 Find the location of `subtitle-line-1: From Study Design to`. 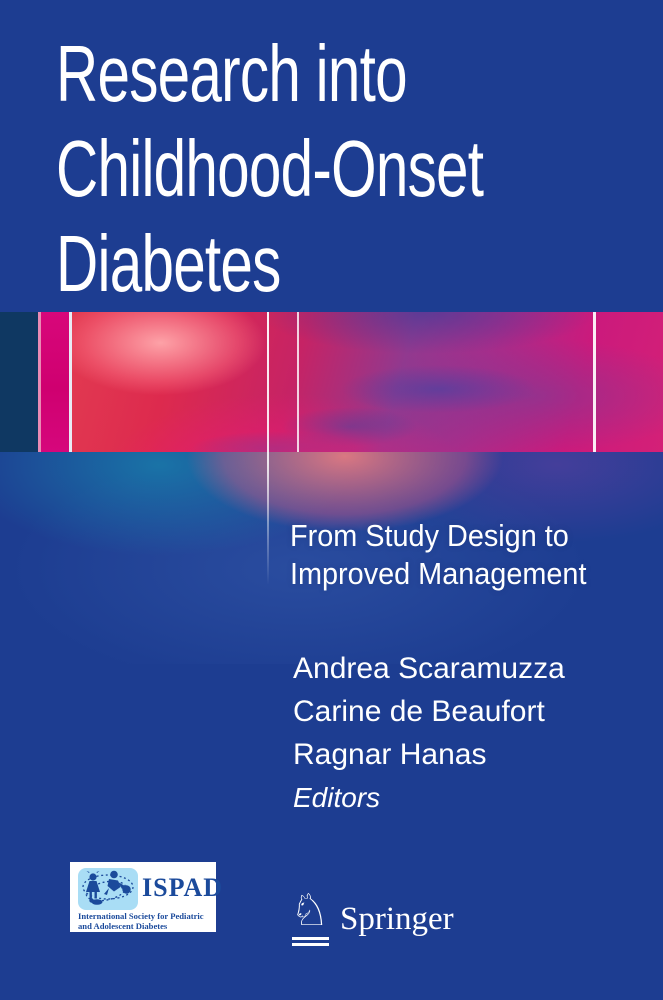

subtitle-line-1: From Study Design to is located at coordinates (429, 535).